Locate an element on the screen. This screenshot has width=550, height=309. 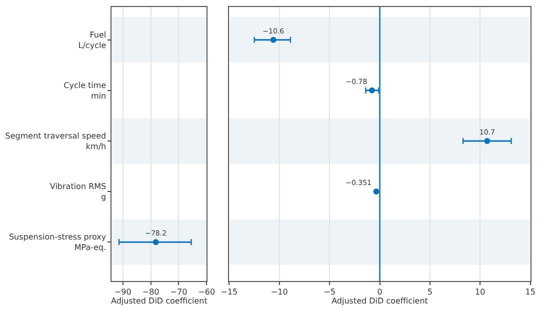
x-tick-label: −60 is located at coordinates (207, 292).